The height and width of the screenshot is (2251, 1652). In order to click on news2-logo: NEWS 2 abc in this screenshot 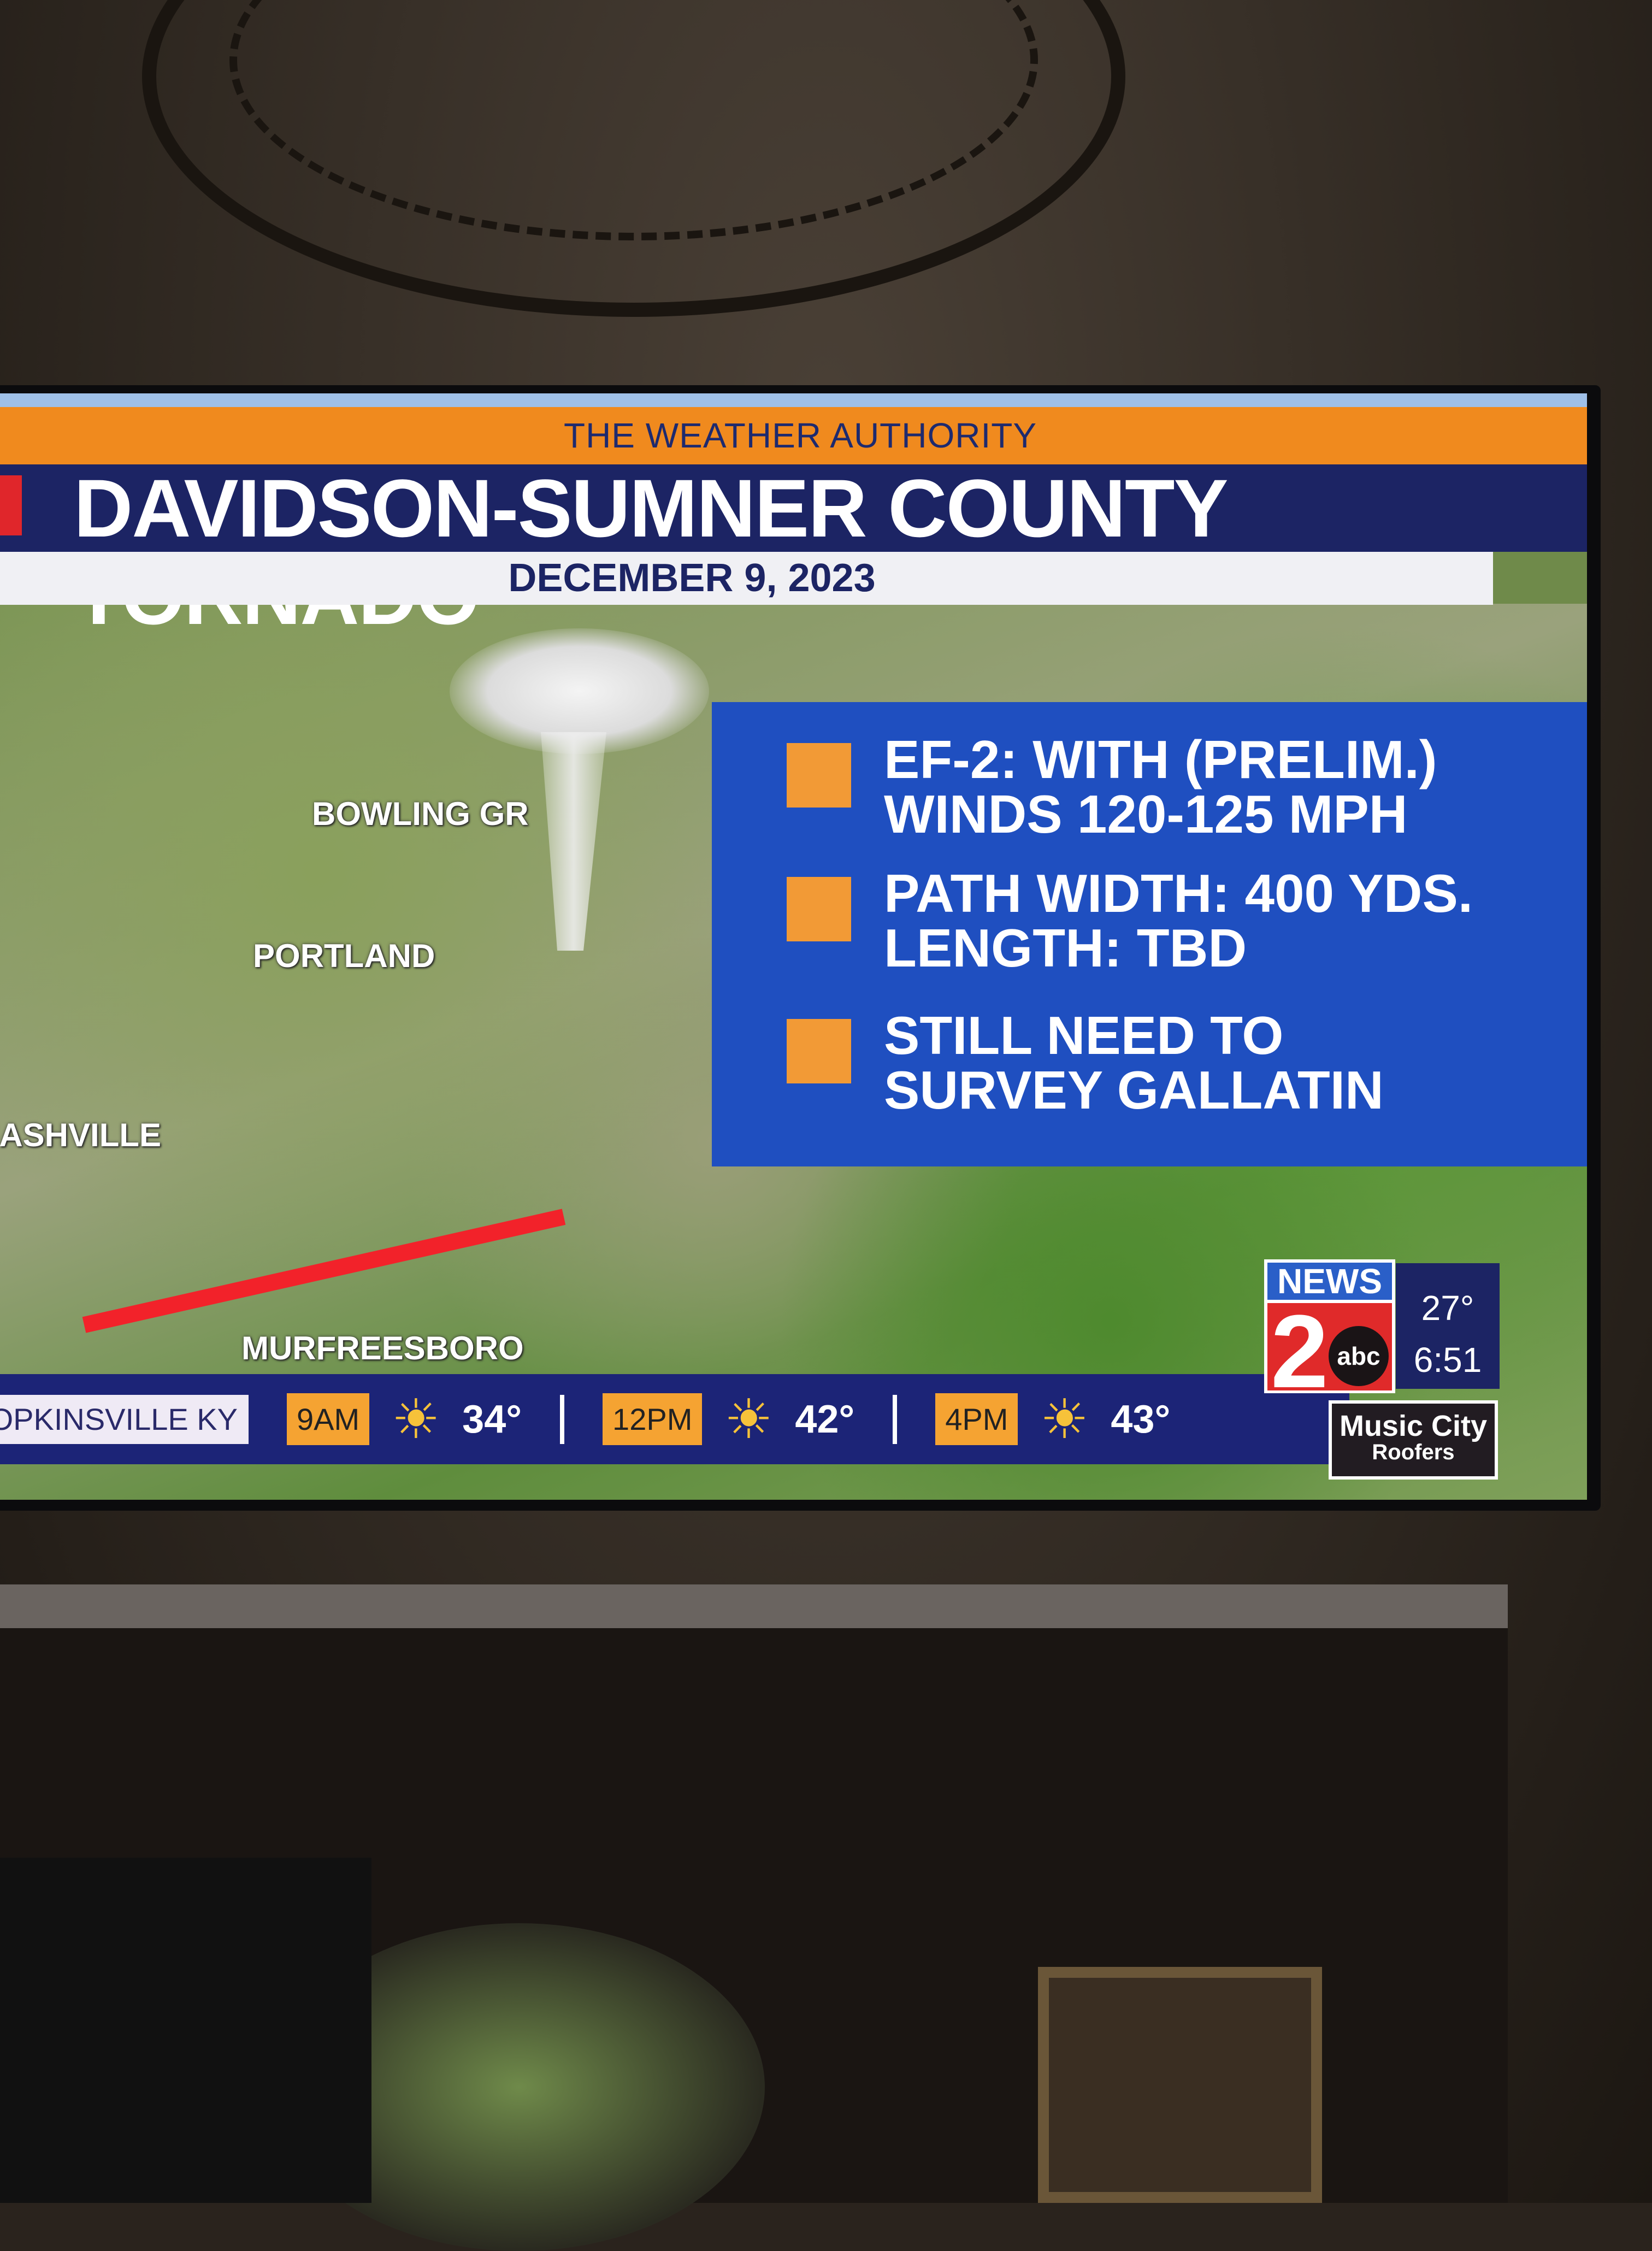, I will do `click(1329, 1334)`.